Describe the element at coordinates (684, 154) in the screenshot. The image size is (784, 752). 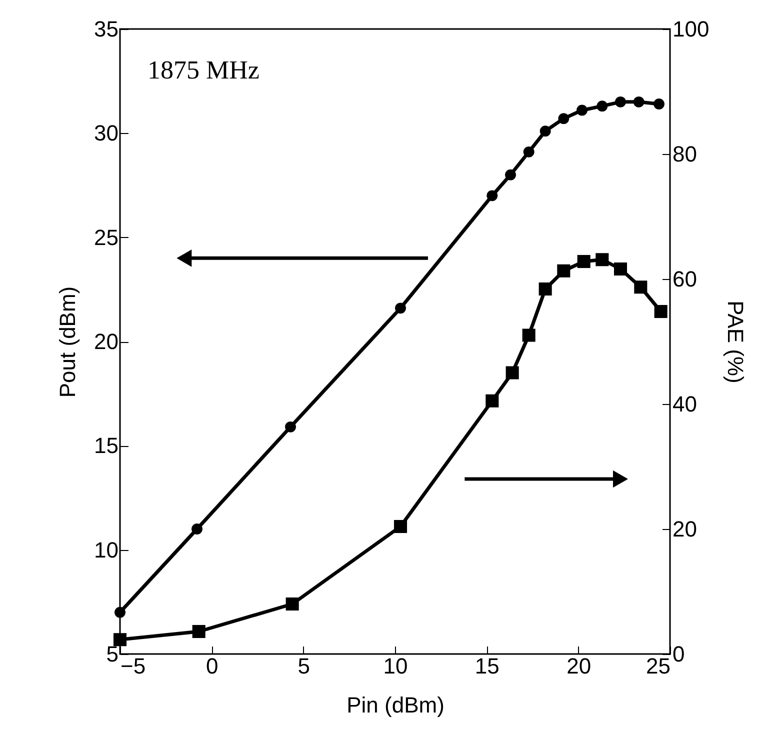
I see `y2-tick-label: 80` at that location.